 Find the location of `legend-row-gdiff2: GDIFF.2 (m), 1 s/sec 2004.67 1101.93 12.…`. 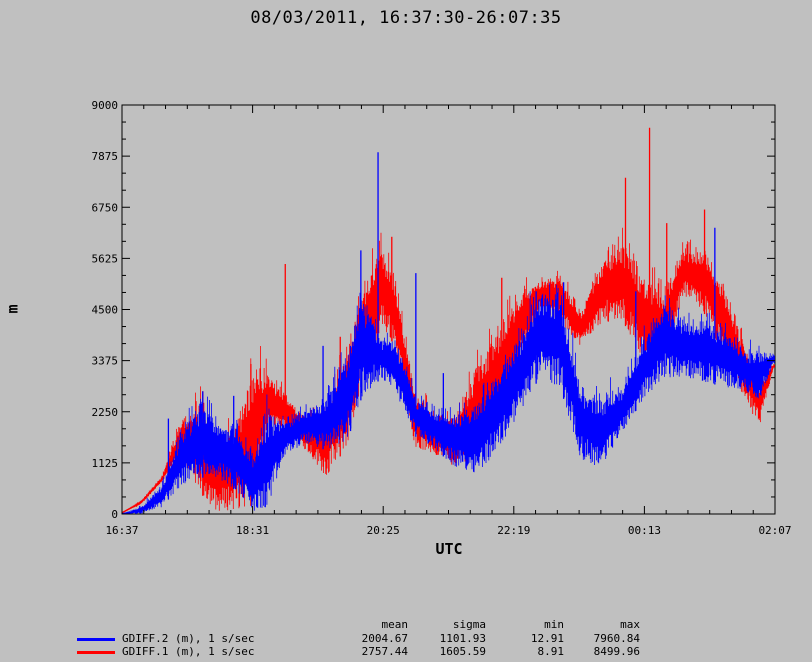

legend-row-gdiff2: GDIFF.2 (m), 1 s/sec 2004.67 1101.93 12.… is located at coordinates (406, 639).